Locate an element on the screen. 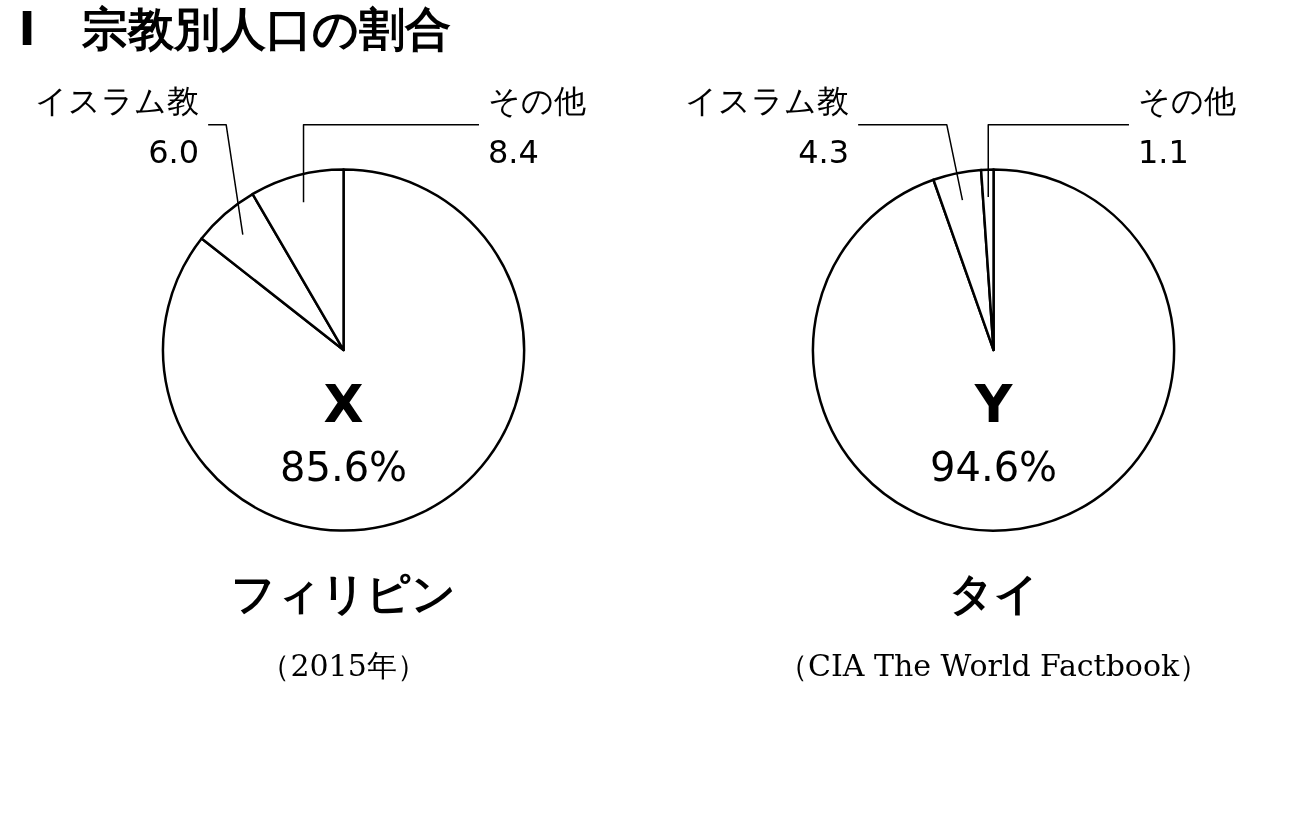 This screenshot has width=1308, height=813. chart-title: Ⅰ 宗教別人口の割合 is located at coordinates (234, 29).